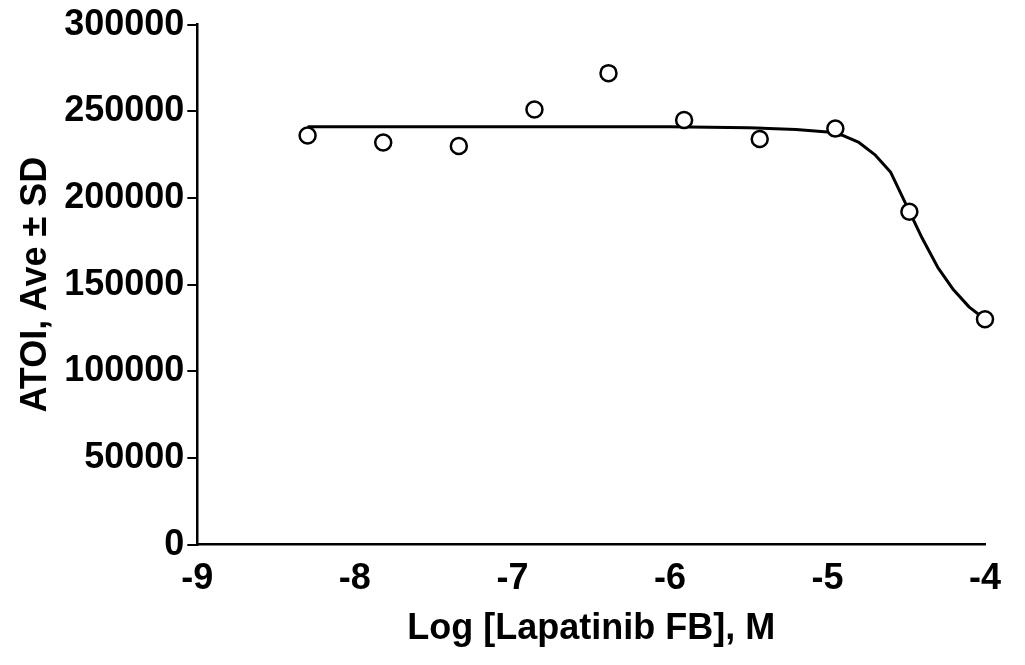 This screenshot has width=1025, height=665. I want to click on y-tick-label: 100000, so click(124, 369).